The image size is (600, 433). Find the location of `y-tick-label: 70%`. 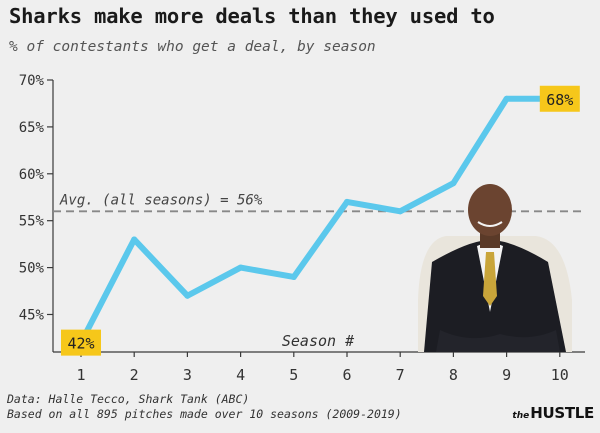

y-tick-label: 70% is located at coordinates (32, 81).